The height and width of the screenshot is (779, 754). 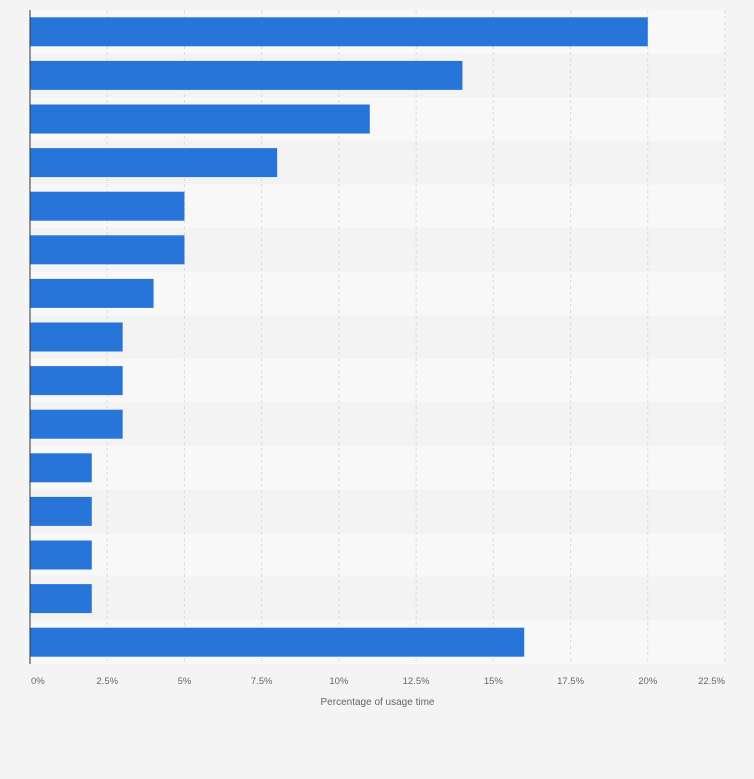 What do you see at coordinates (416, 681) in the screenshot?
I see `x-tick-label: 12.5%` at bounding box center [416, 681].